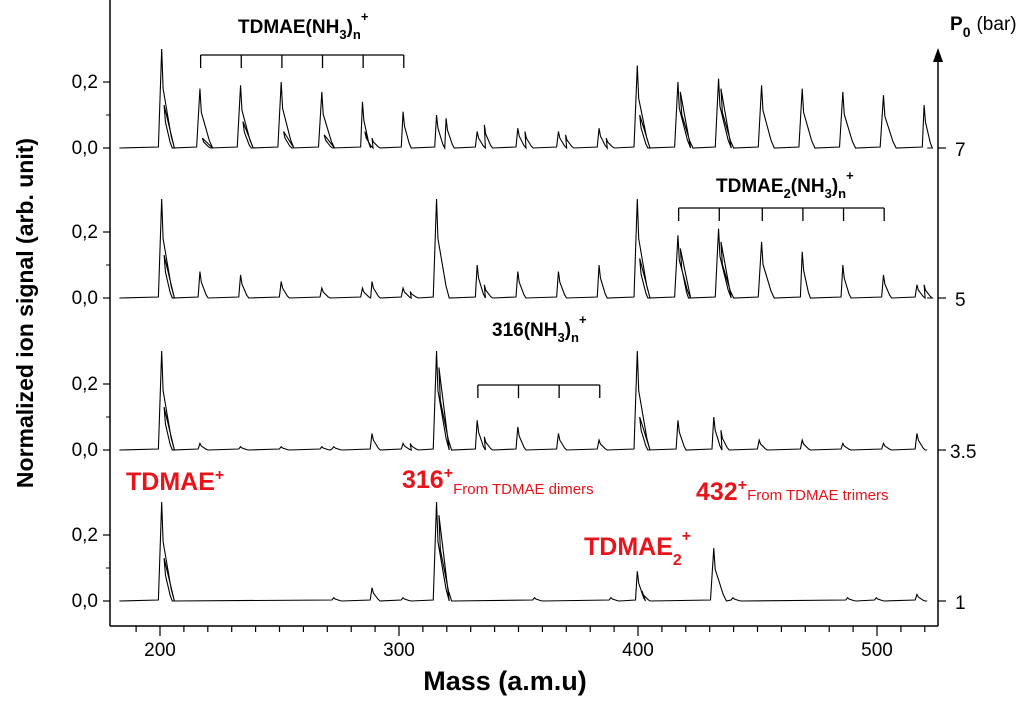 This screenshot has height=702, width=1027. Describe the element at coordinates (448, 473) in the screenshot. I see `c316-ion-sup: +` at that location.